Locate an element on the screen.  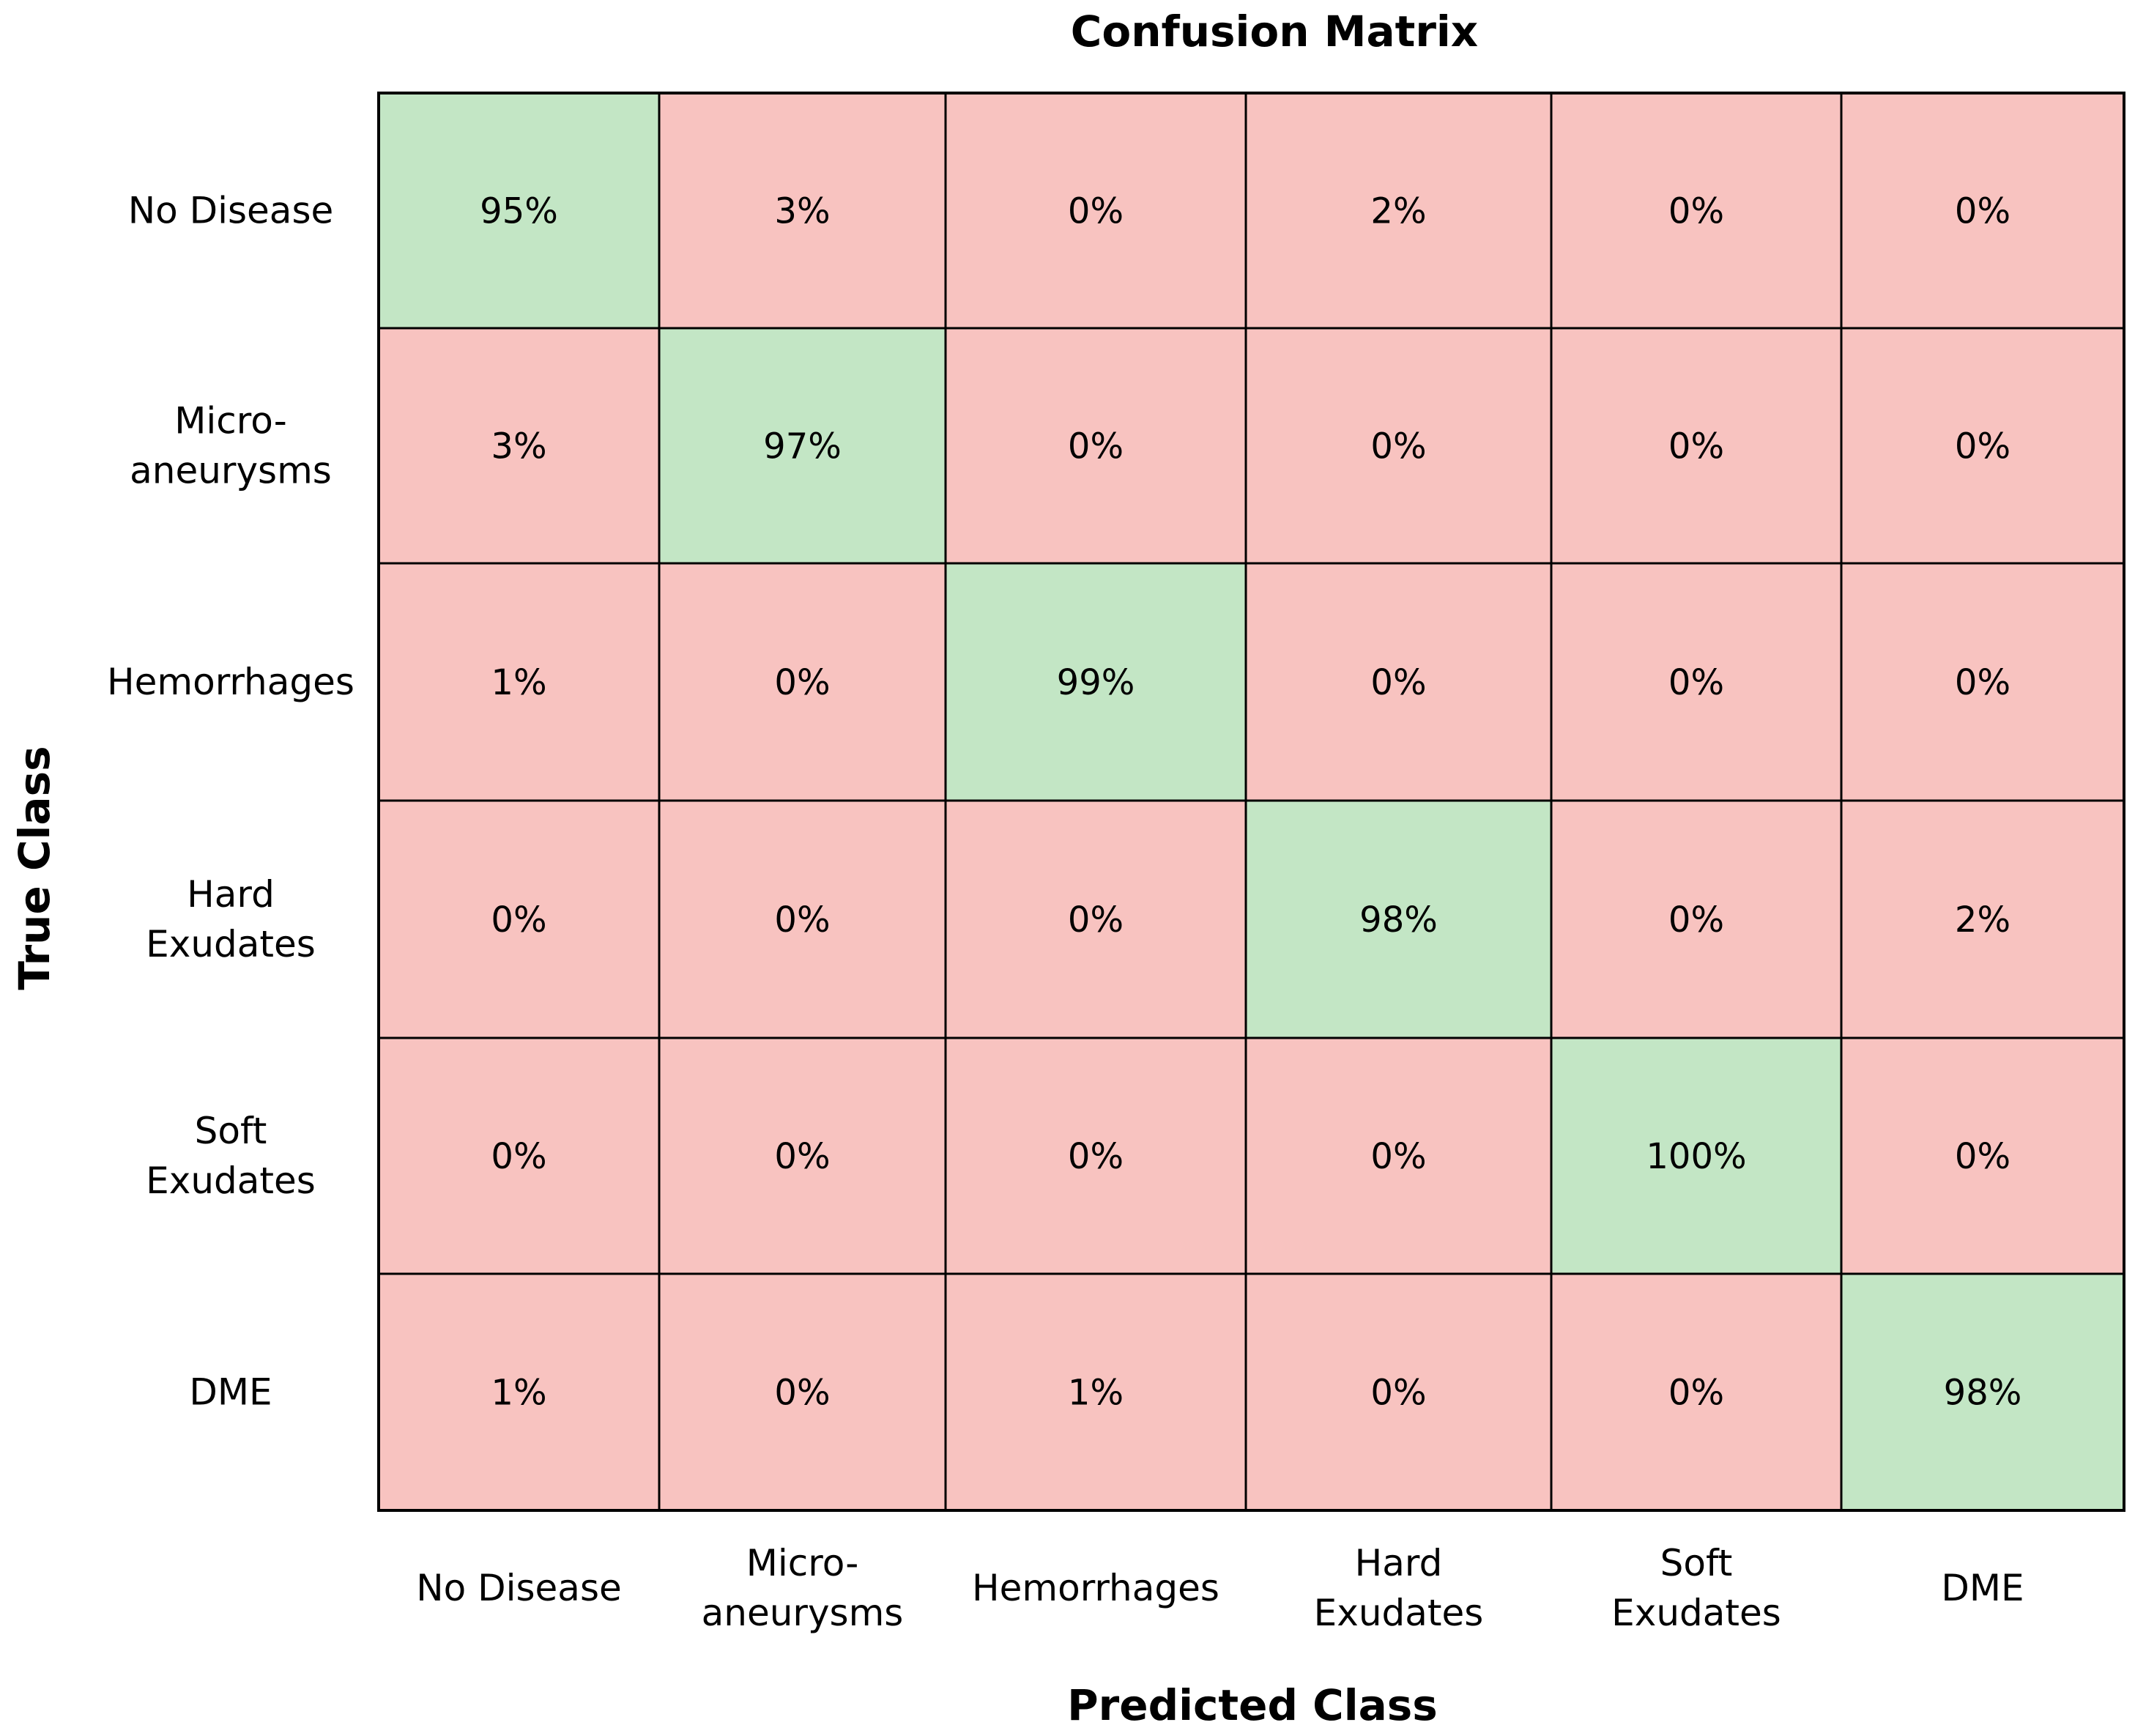
matrix-cell-r4-c3 is located at coordinates (1398, 1155).